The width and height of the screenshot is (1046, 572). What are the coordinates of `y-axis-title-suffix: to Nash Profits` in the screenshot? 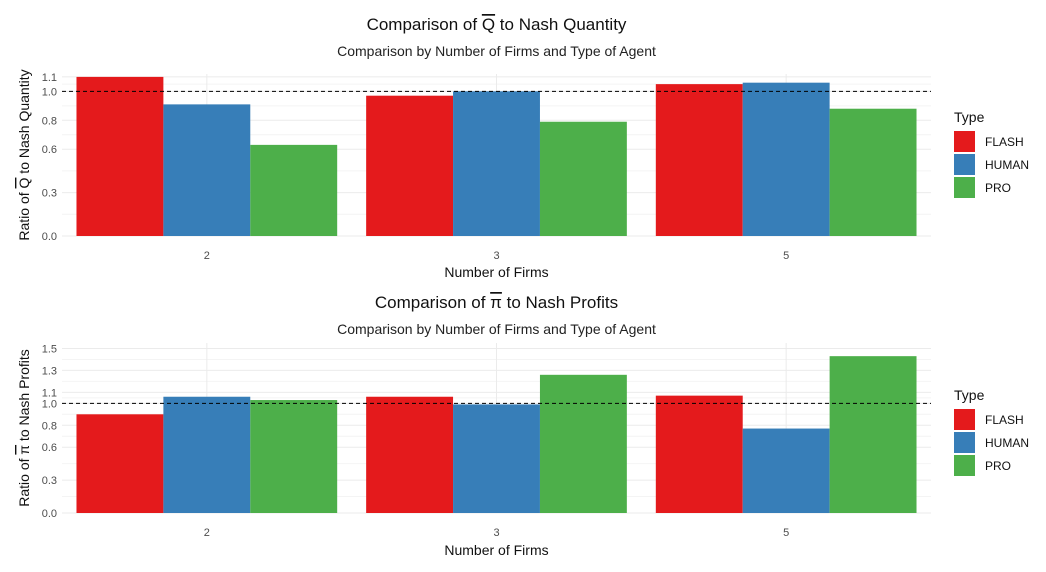 It's located at (24, 397).